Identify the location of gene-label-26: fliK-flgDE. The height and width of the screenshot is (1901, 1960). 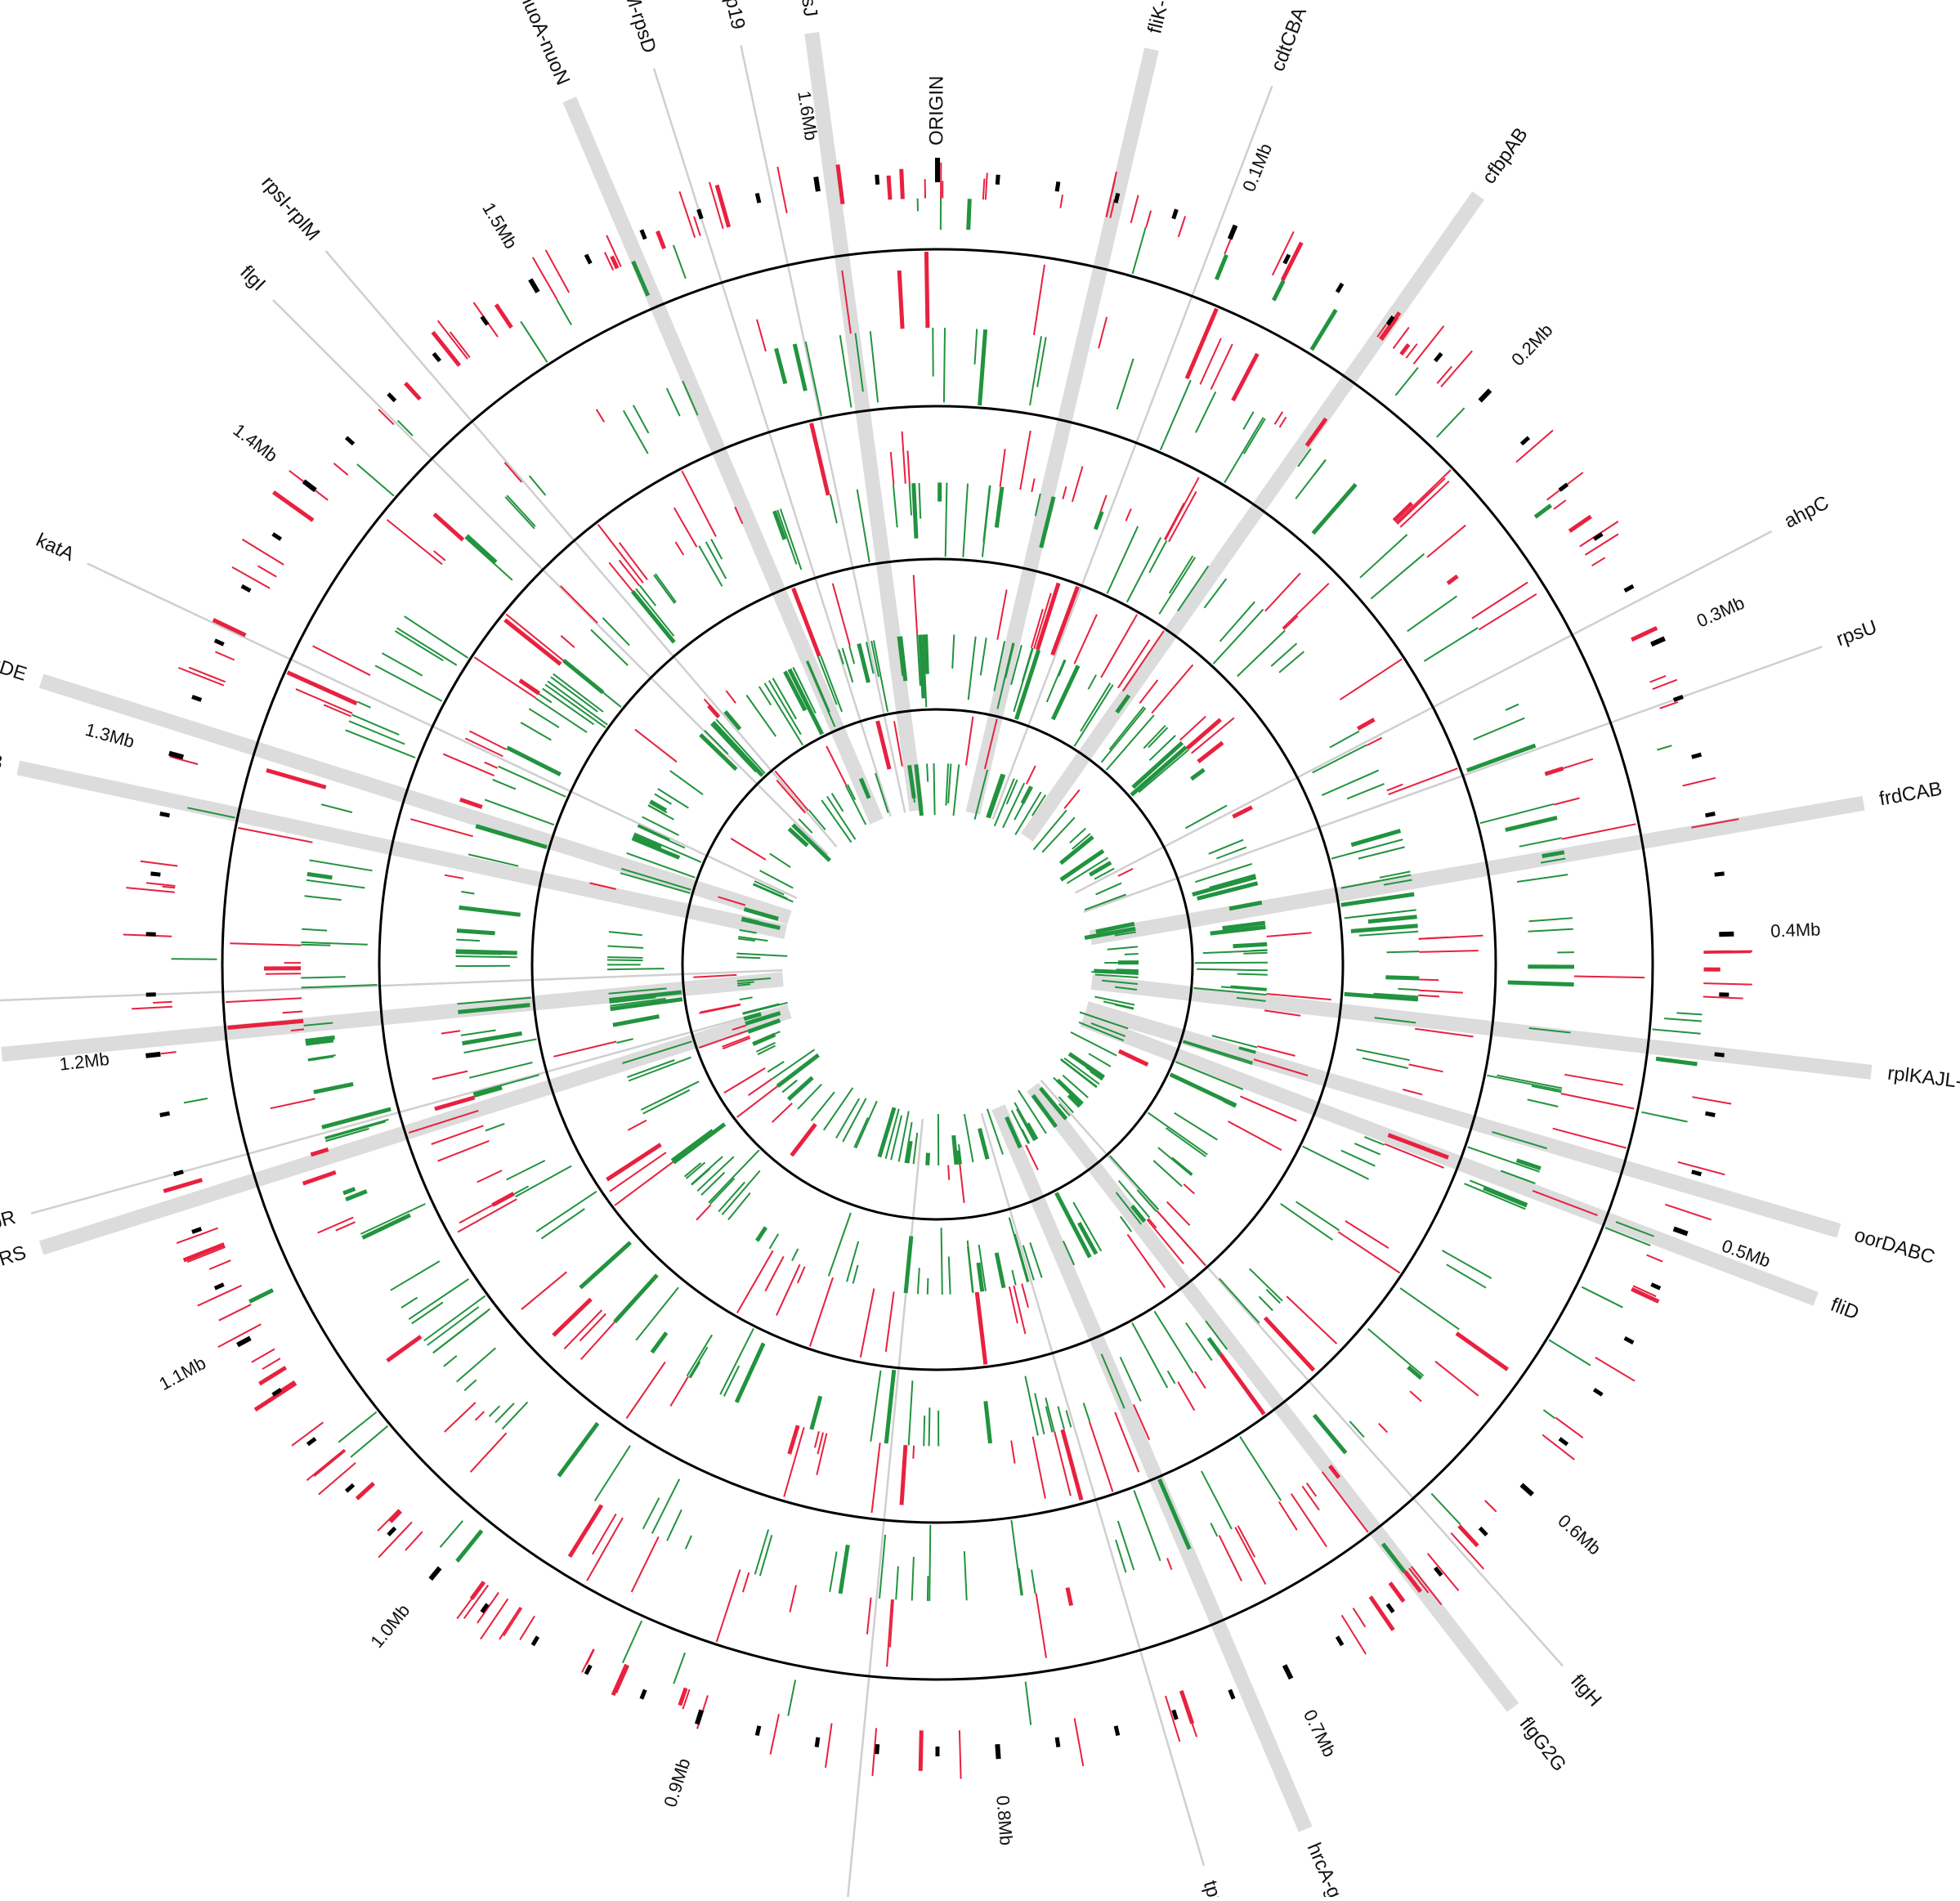
(1163, 18).